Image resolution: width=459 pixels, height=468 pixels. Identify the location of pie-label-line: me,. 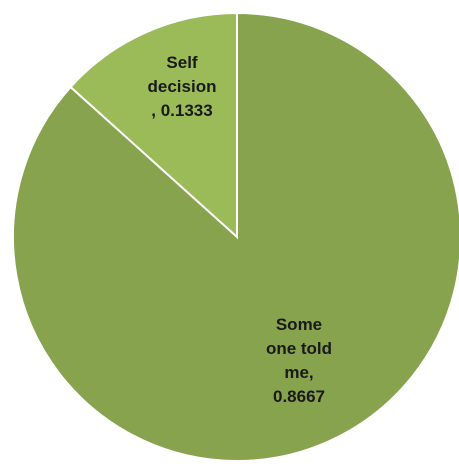
(298, 372).